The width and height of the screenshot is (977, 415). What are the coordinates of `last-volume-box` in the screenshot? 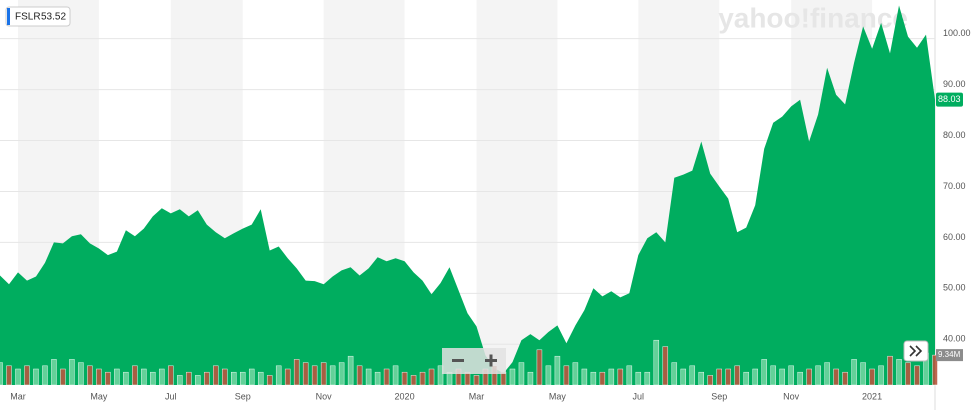 It's located at (949, 355).